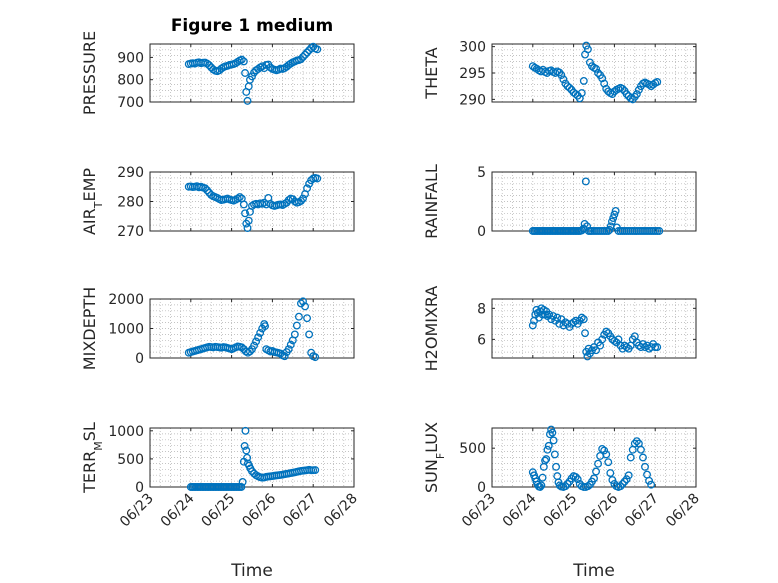  Describe the element at coordinates (472, 48) in the screenshot. I see `y-tick-label: 300` at that location.